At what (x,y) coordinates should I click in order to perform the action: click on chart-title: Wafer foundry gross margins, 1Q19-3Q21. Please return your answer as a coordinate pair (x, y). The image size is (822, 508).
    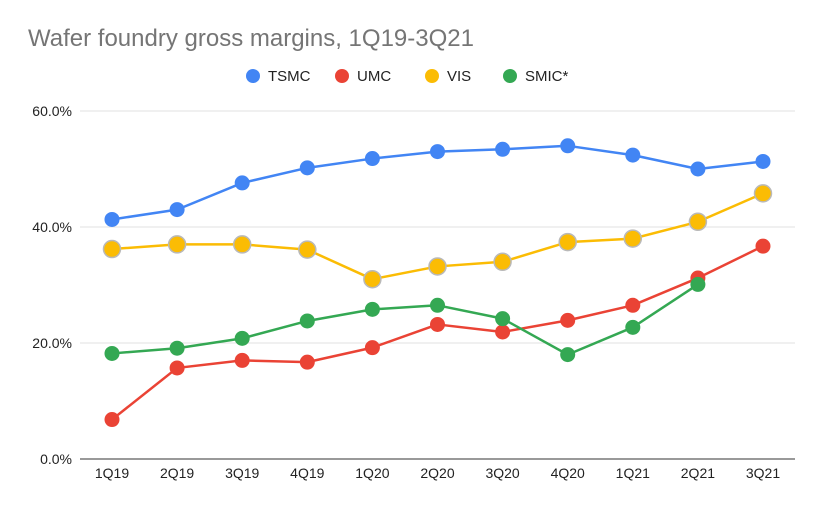
    Looking at the image, I should click on (251, 38).